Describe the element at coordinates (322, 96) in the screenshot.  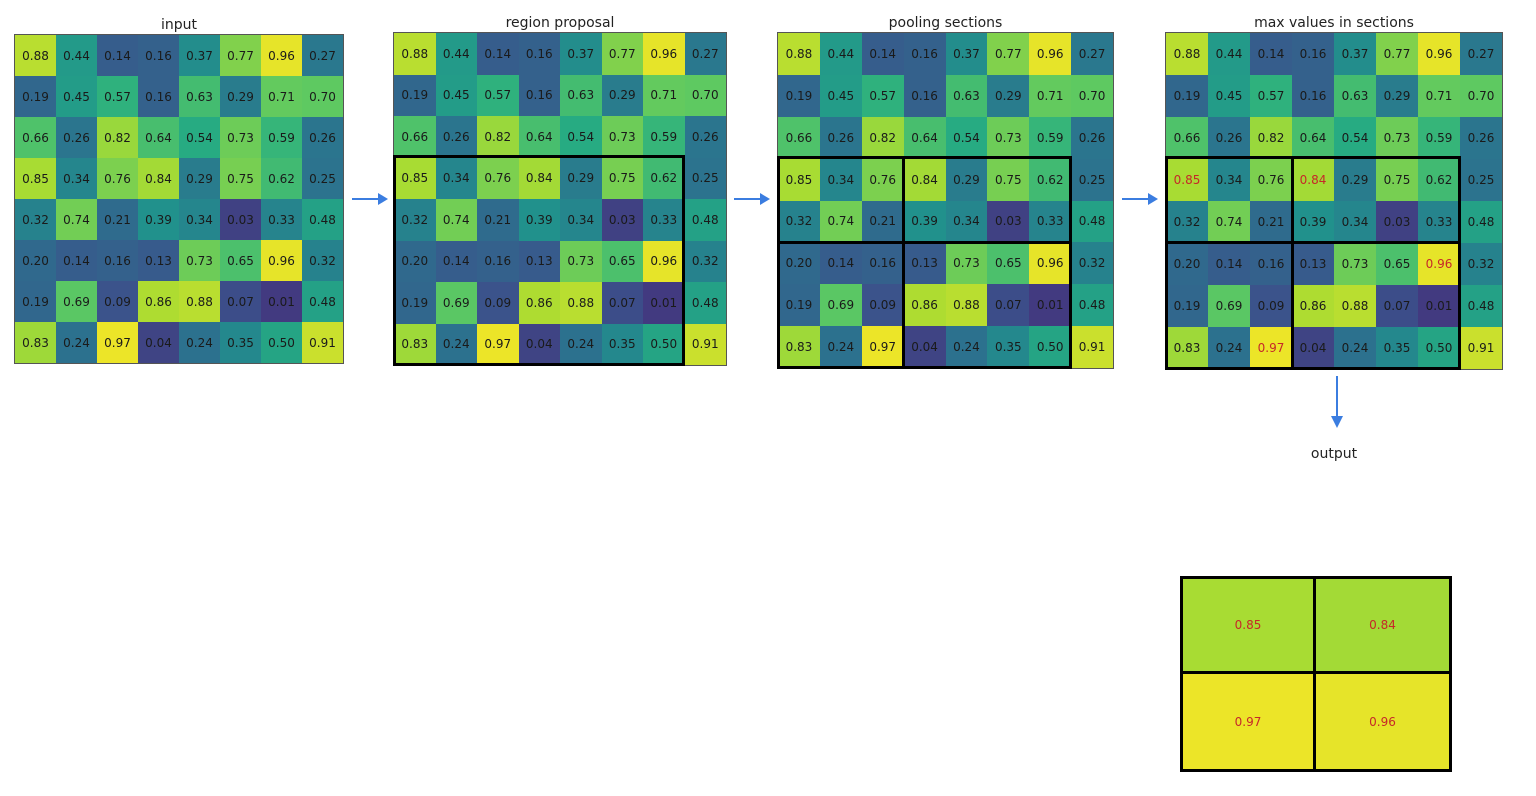
I see `matrix-cell: 0.70` at that location.